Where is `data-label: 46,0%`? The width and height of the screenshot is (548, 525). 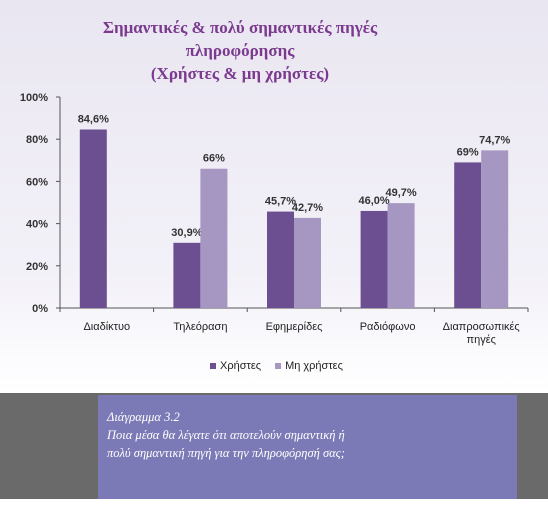 data-label: 46,0% is located at coordinates (373, 201).